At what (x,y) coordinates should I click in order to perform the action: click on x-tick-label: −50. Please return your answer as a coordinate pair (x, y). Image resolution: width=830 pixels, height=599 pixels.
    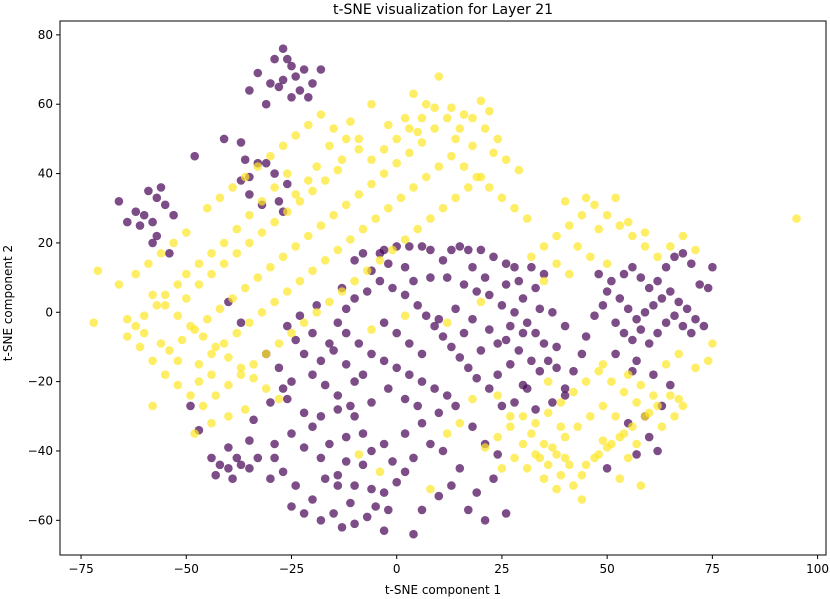
    Looking at the image, I should click on (186, 569).